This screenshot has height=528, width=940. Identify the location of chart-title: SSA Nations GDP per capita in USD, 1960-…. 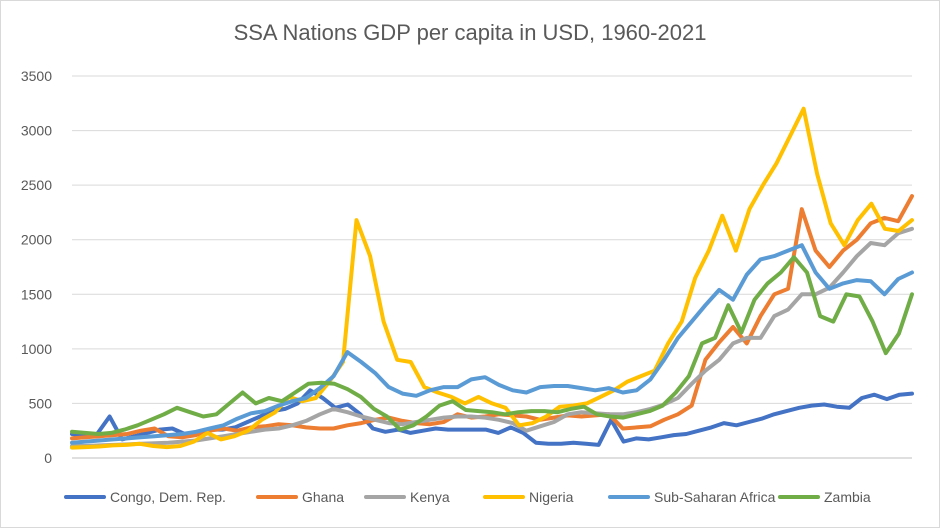
(470, 32).